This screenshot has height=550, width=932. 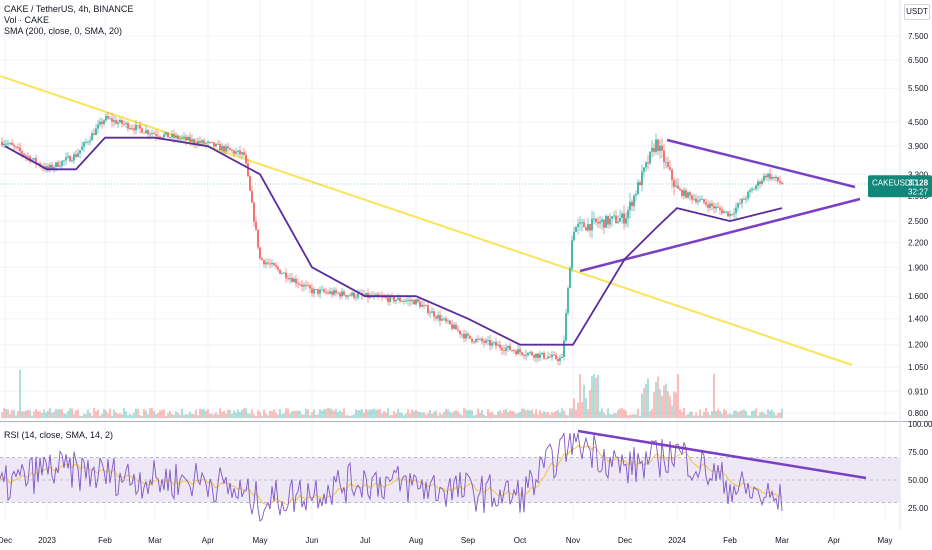 I want to click on time-tick-label: Dec, so click(x=625, y=540).